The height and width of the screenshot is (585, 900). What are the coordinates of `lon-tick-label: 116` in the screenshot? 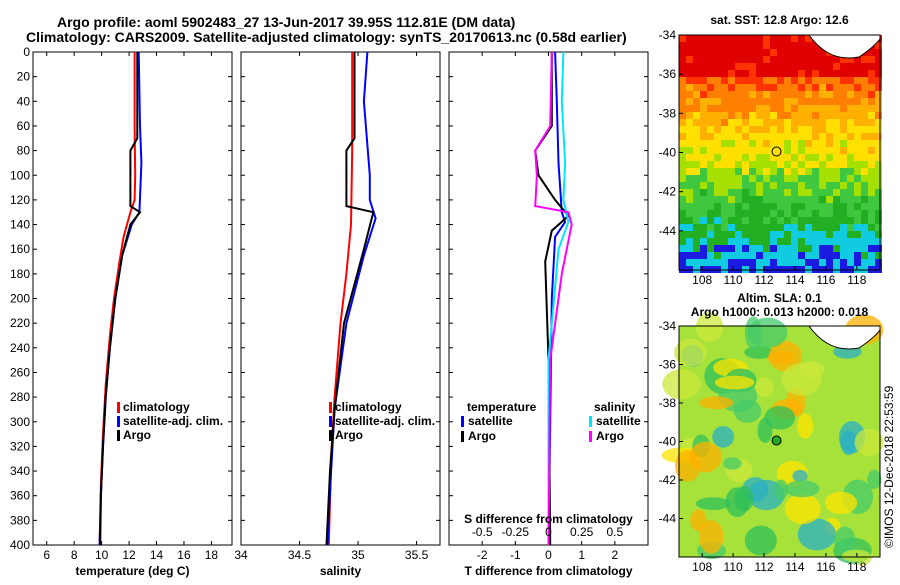 It's located at (825, 280).